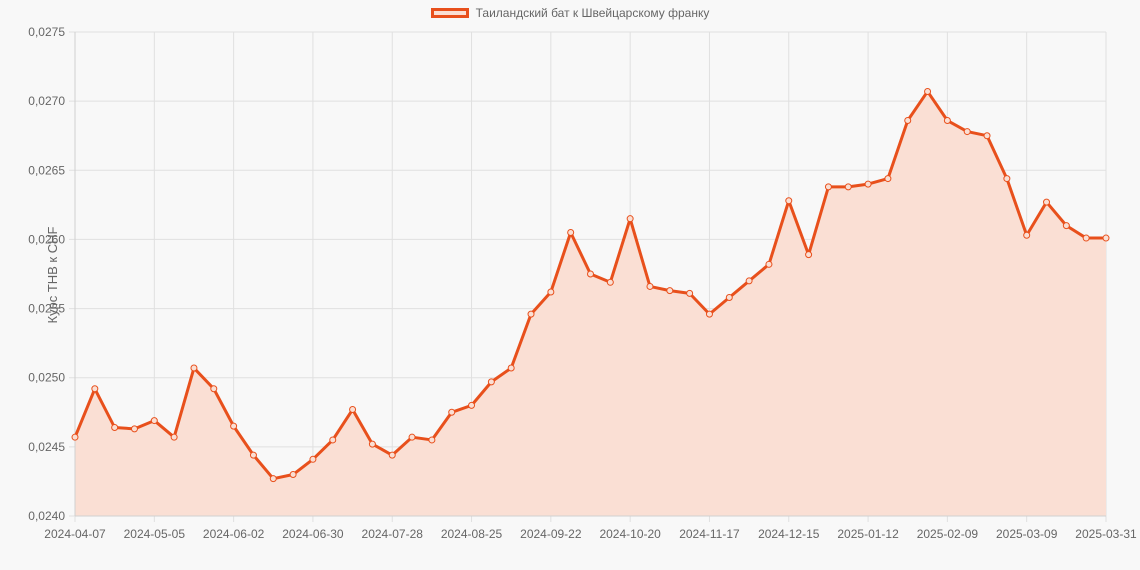  I want to click on legend: Таиландский бат к Швейцарскому франку, so click(570, 13).